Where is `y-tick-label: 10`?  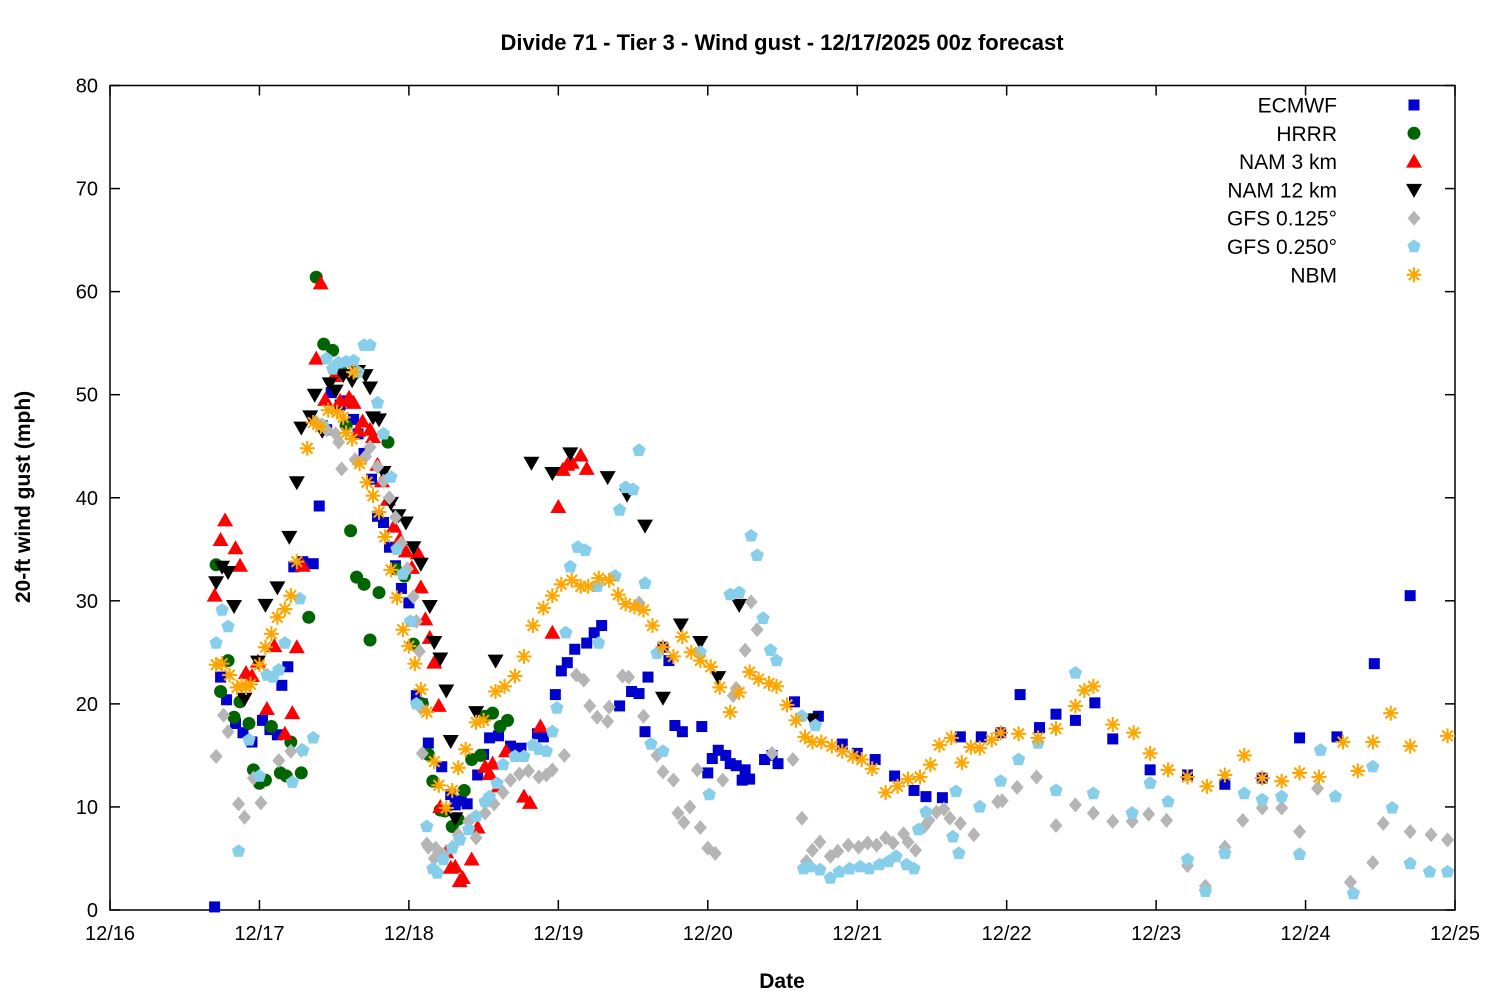 y-tick-label: 10 is located at coordinates (87, 808).